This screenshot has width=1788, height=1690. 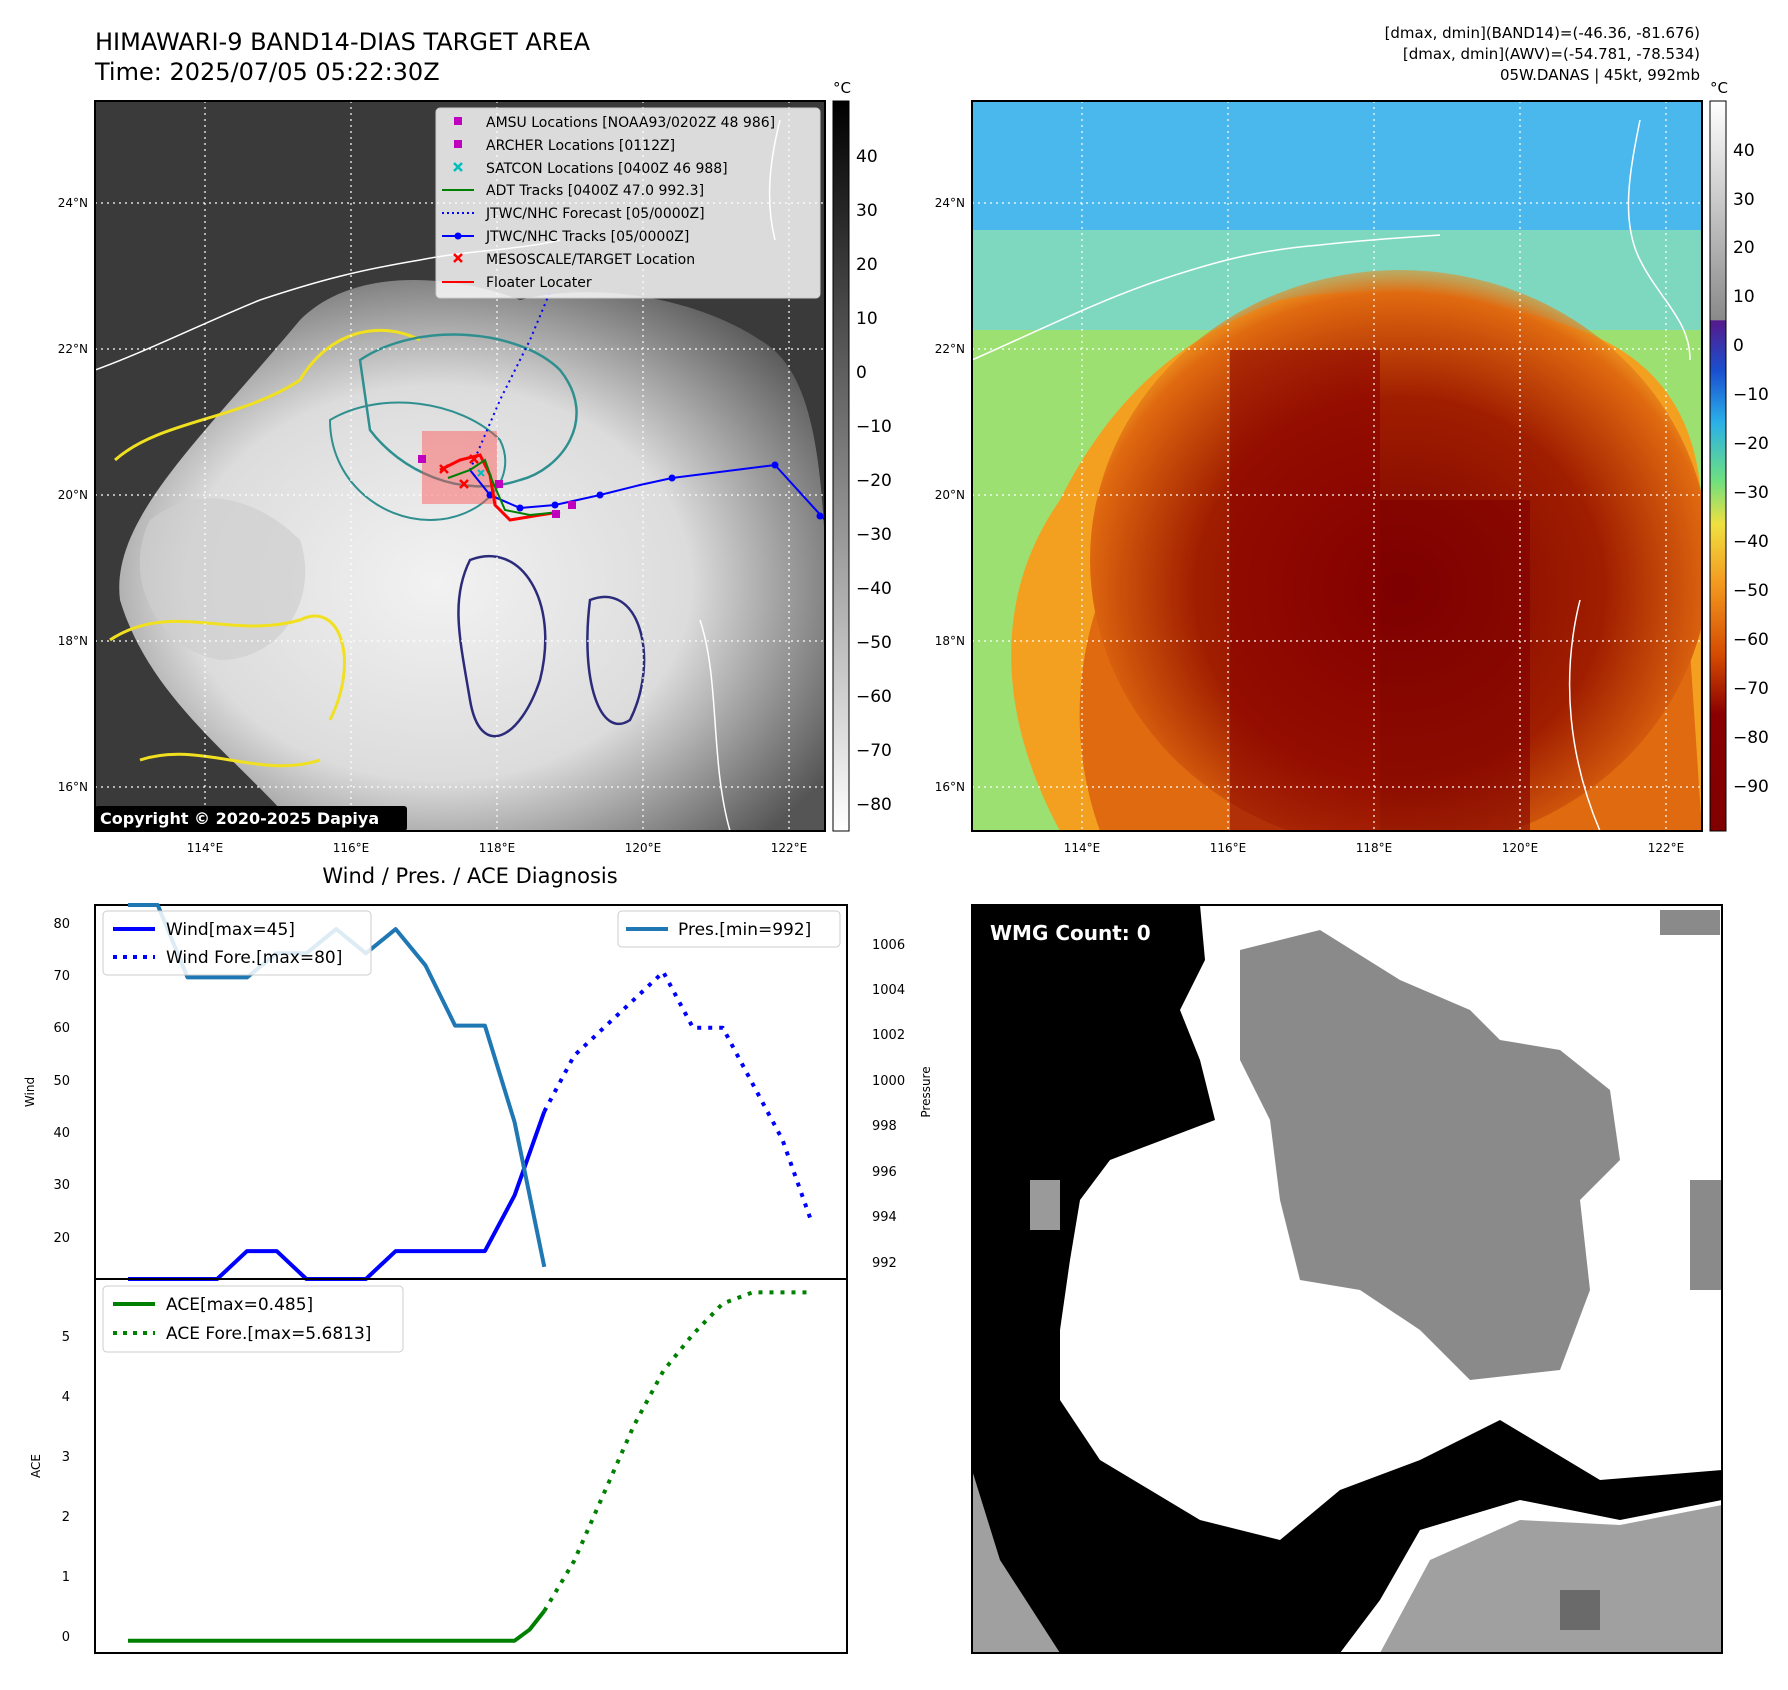 What do you see at coordinates (1751, 444) in the screenshot?
I see `right-cbar-tick: −20` at bounding box center [1751, 444].